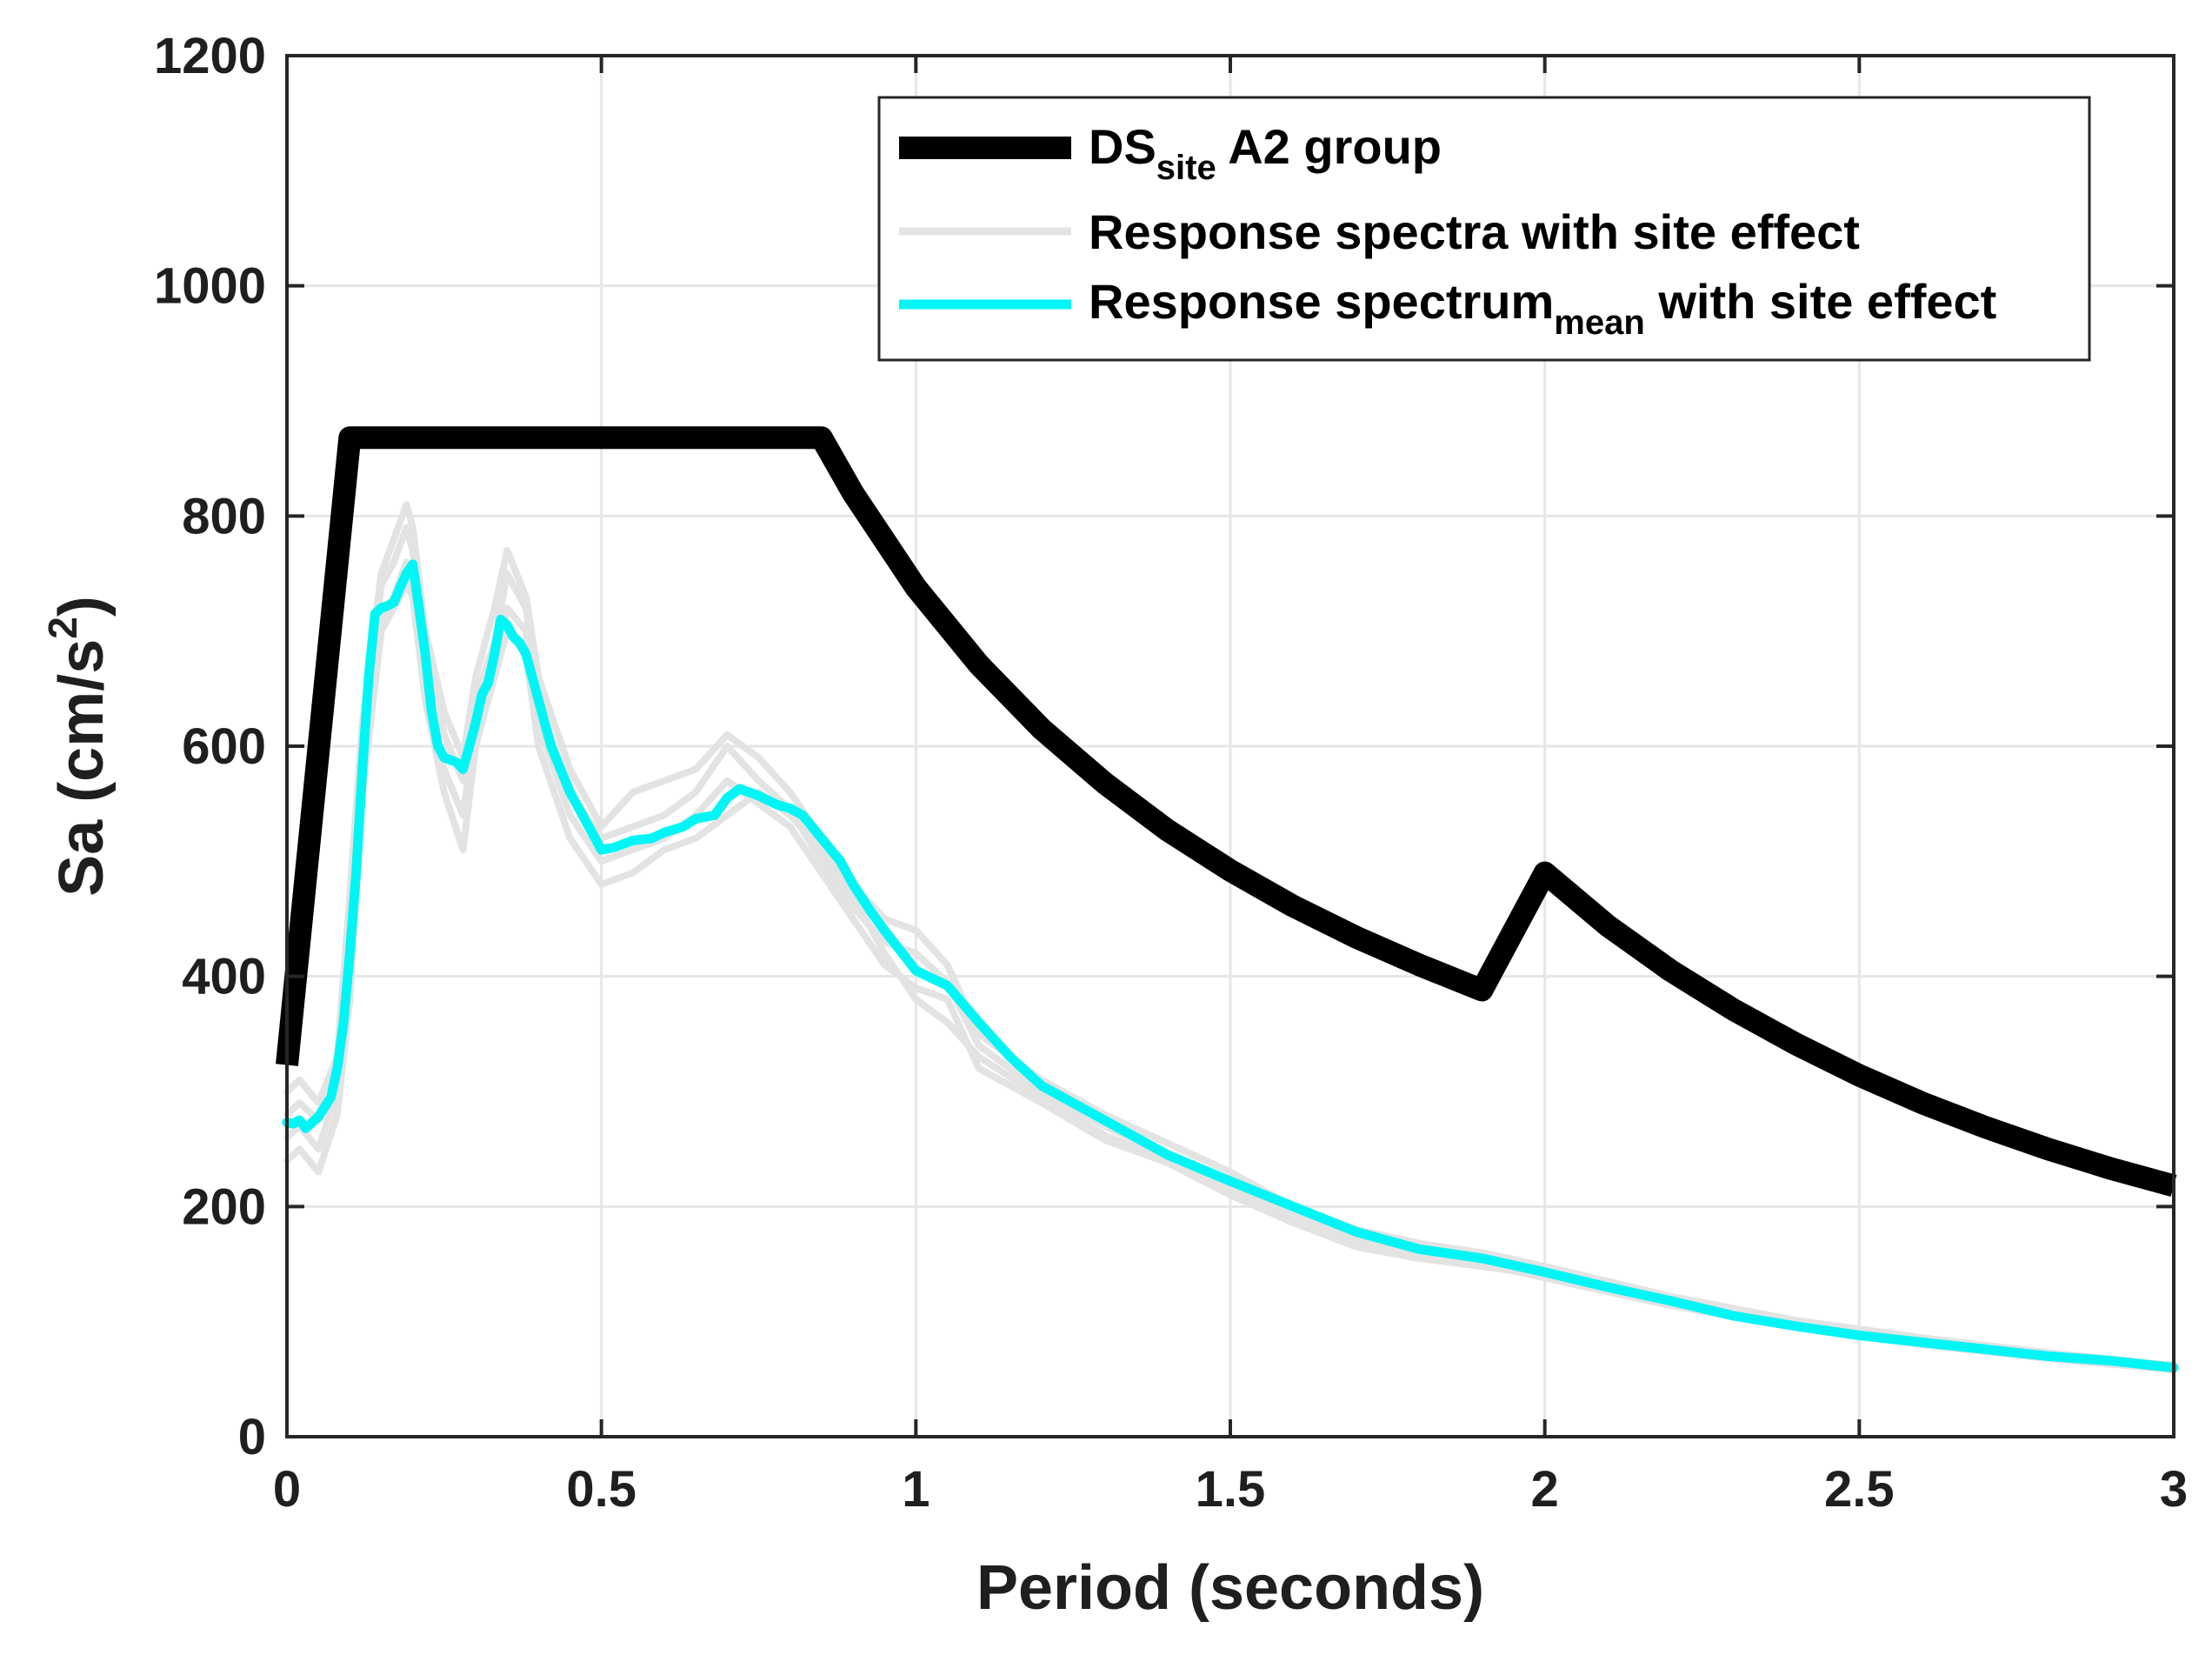 This screenshot has width=2212, height=1655. Describe the element at coordinates (1321, 301) in the screenshot. I see `legend-label-mean-main: Response spectrum` at that location.